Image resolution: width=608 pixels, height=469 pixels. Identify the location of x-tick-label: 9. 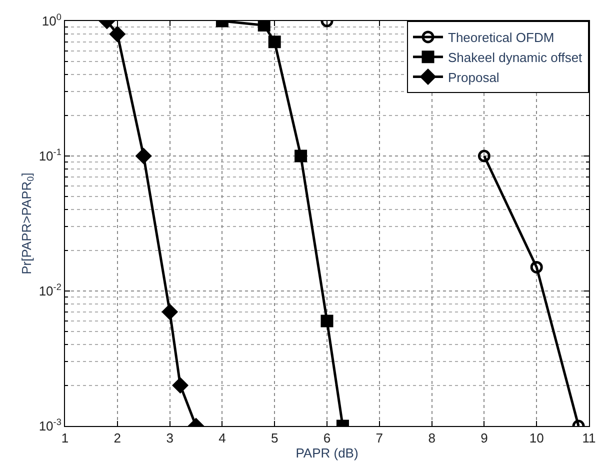
(484, 438).